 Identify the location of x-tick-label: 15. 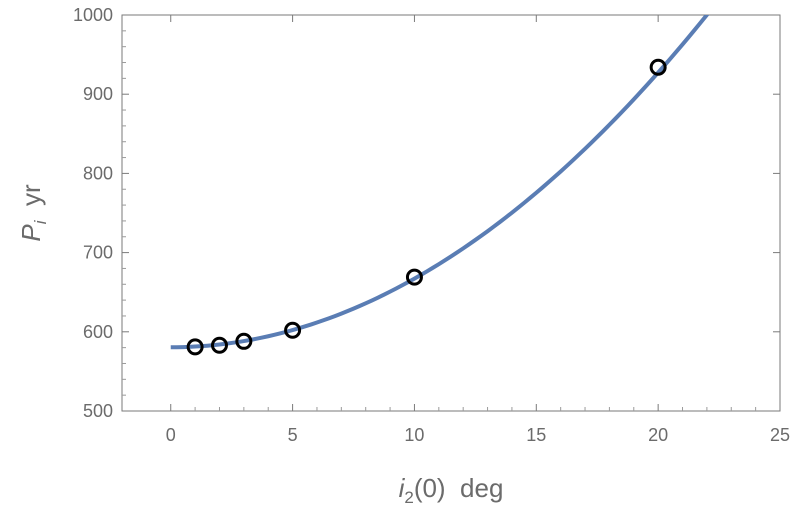
(536, 435).